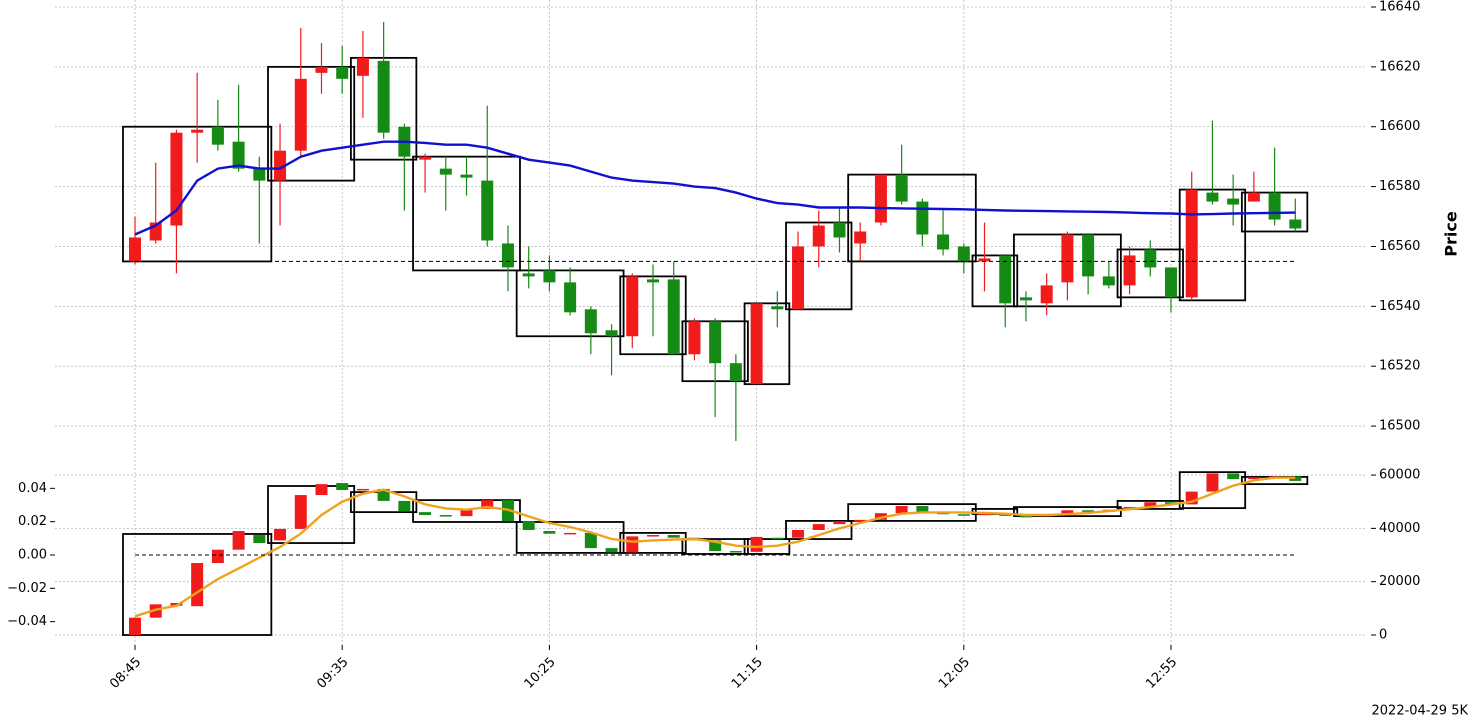 Image resolution: width=1472 pixels, height=721 pixels. Describe the element at coordinates (1420, 711) in the screenshot. I see `footer: 2022-04-29 5K` at that location.